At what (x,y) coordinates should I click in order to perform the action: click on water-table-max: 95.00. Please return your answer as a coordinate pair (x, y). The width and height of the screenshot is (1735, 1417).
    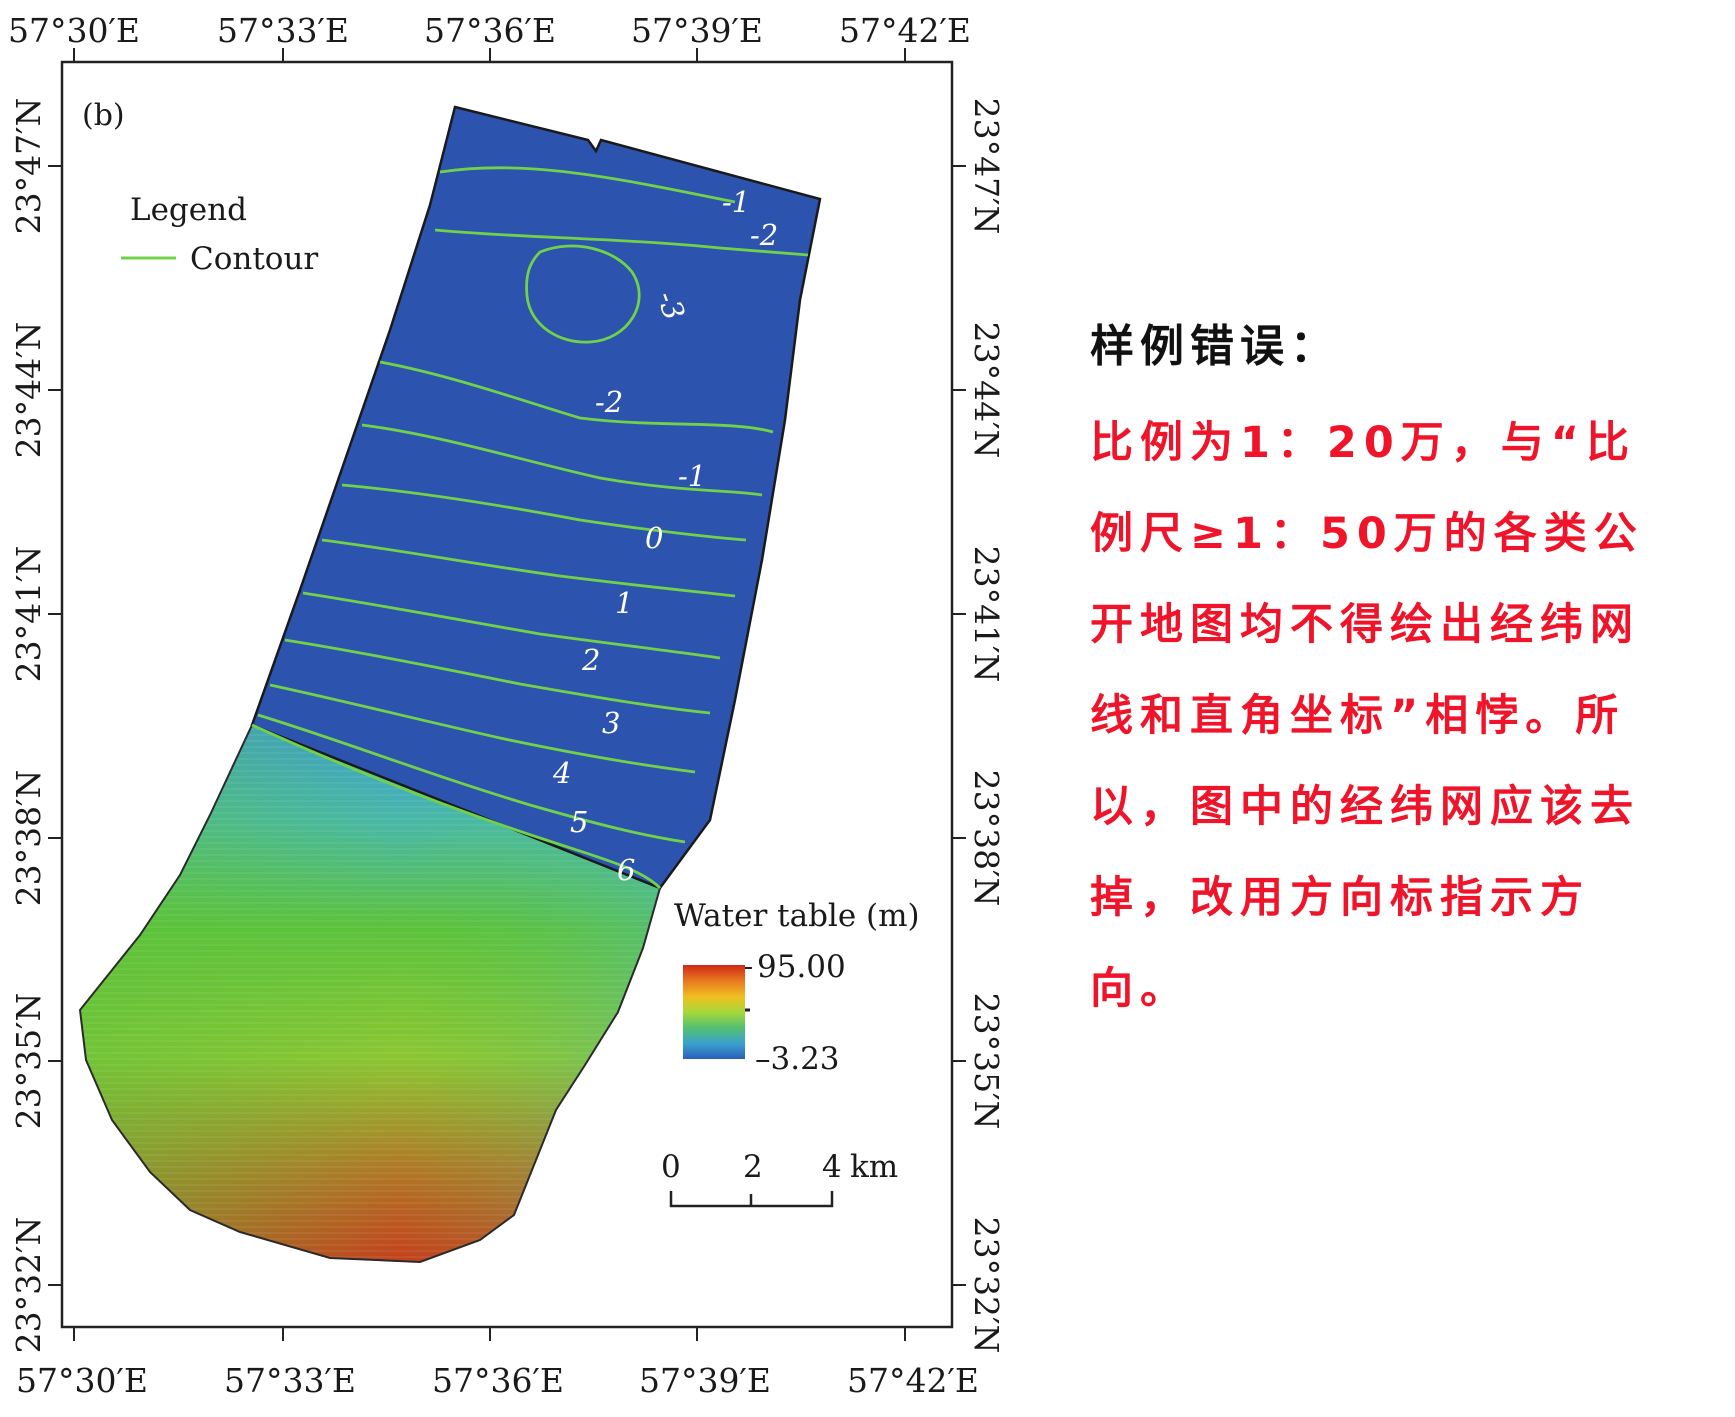
    Looking at the image, I should click on (801, 967).